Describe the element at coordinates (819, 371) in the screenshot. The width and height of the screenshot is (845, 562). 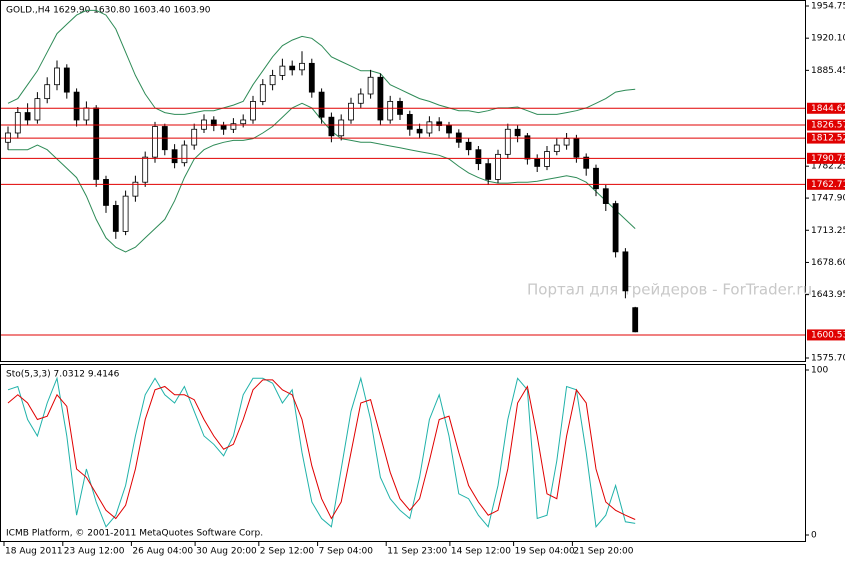
I see `y-tick-label: 100` at that location.